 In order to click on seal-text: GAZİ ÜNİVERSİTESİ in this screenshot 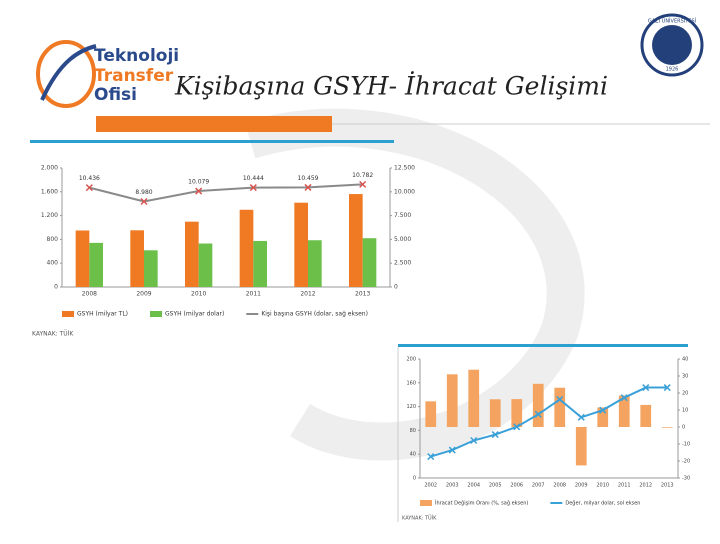, I will do `click(672, 21)`.